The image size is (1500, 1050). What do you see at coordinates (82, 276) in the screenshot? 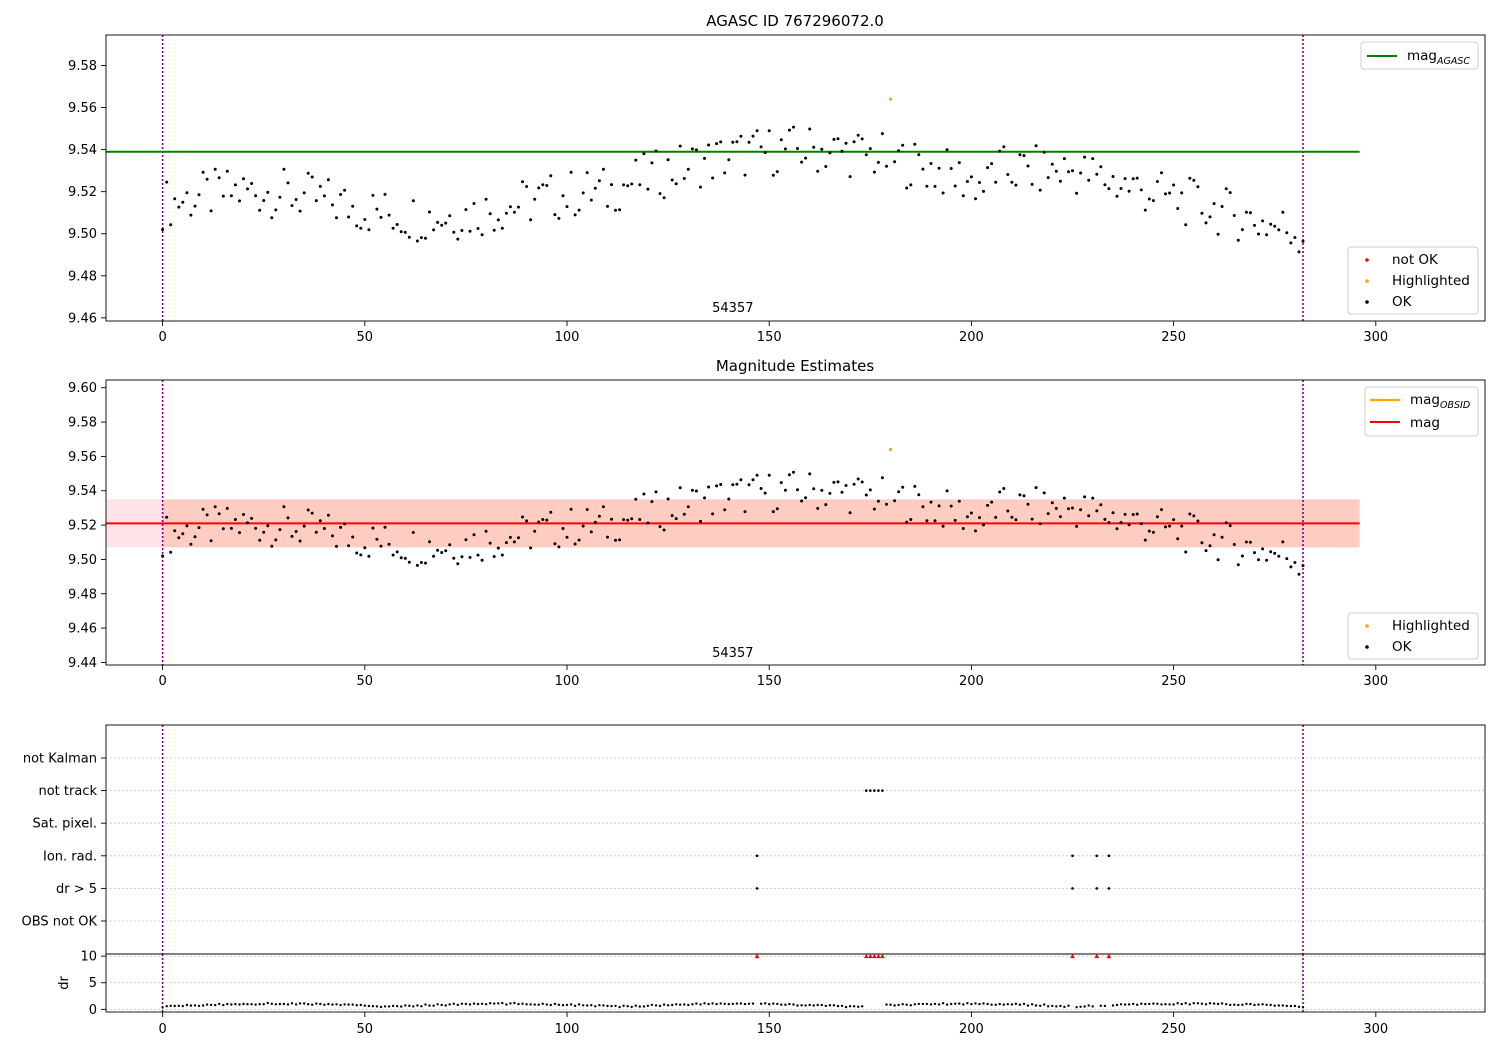
I see `y-tick-label: 9.48` at bounding box center [82, 276].